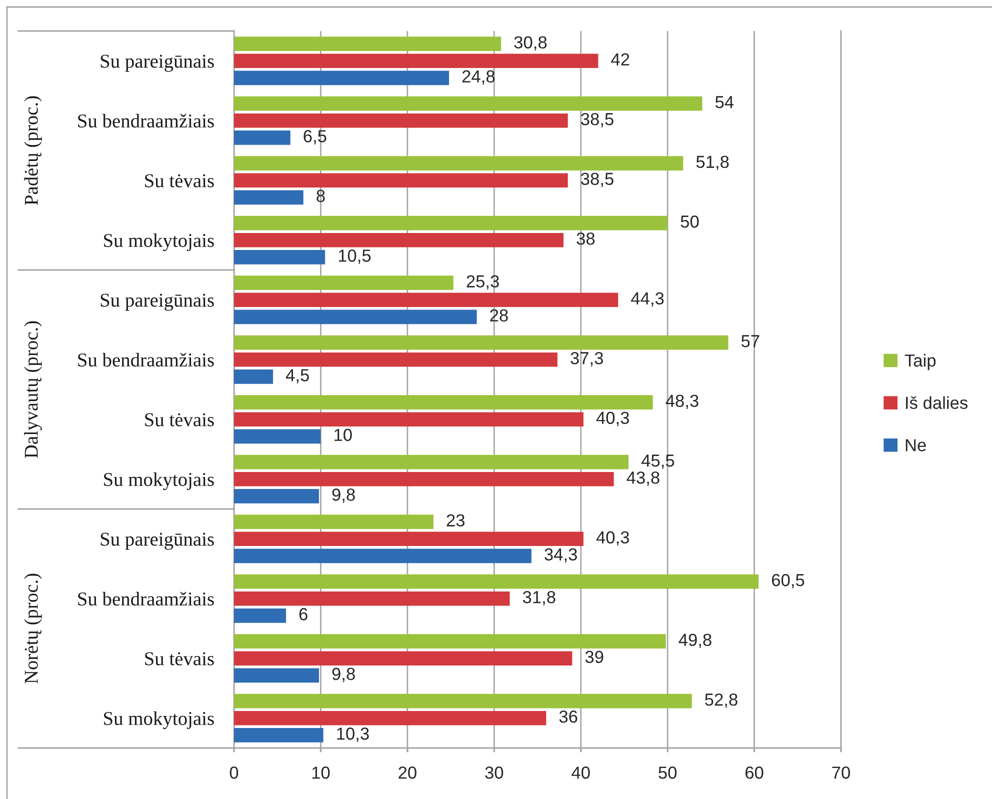 This screenshot has height=799, width=992. I want to click on x-tick-label: 0, so click(234, 772).